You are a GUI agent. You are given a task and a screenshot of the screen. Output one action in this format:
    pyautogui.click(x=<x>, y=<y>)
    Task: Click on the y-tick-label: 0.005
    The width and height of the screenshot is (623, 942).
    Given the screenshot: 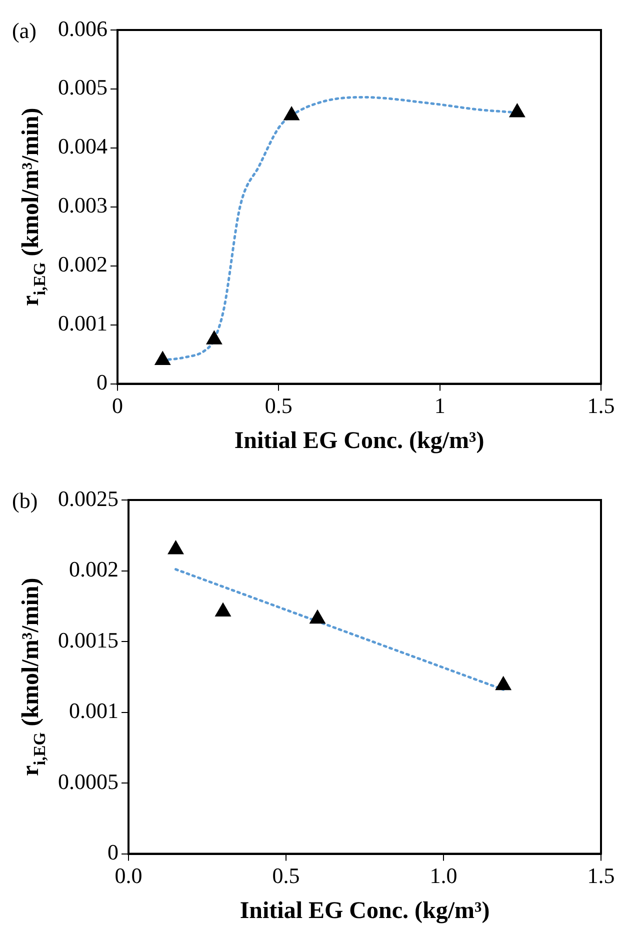 What is the action you would take?
    pyautogui.click(x=83, y=87)
    